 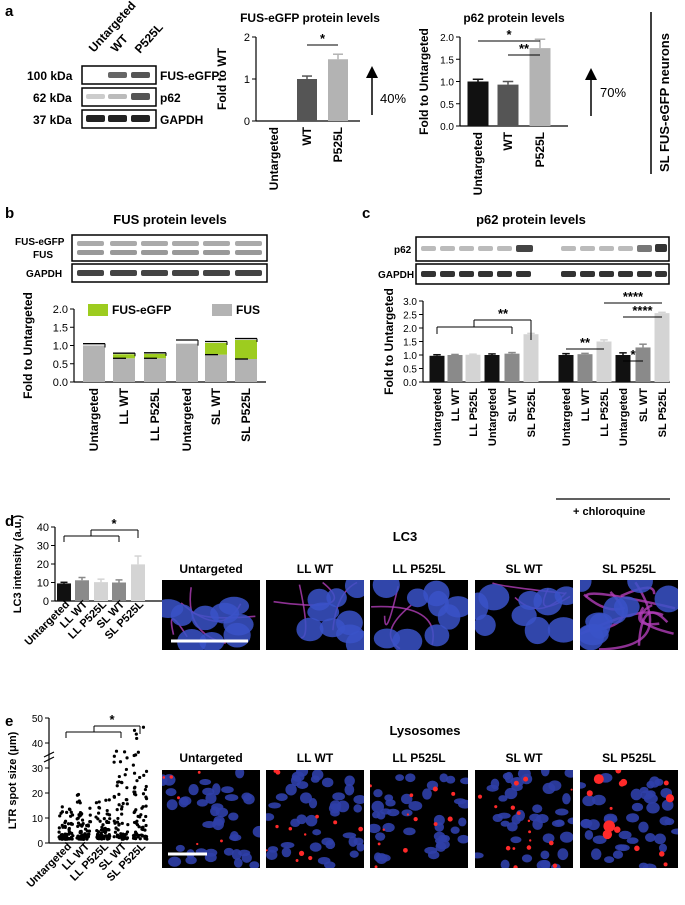 What do you see at coordinates (9, 721) in the screenshot?
I see `panel-label-e: e` at bounding box center [9, 721].